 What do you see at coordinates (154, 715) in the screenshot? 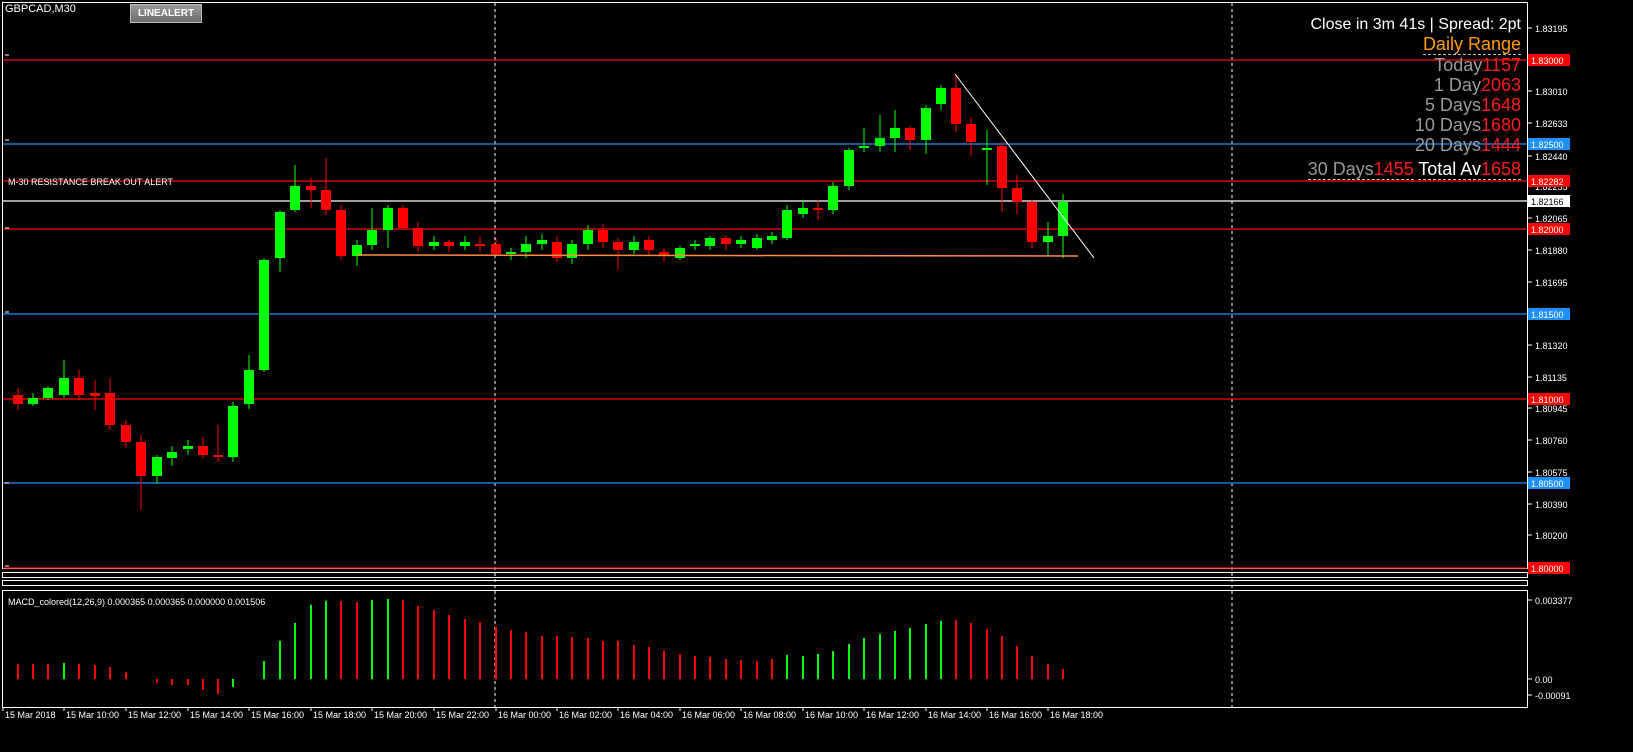
I see `time-label: 15 Mar 12:00` at bounding box center [154, 715].